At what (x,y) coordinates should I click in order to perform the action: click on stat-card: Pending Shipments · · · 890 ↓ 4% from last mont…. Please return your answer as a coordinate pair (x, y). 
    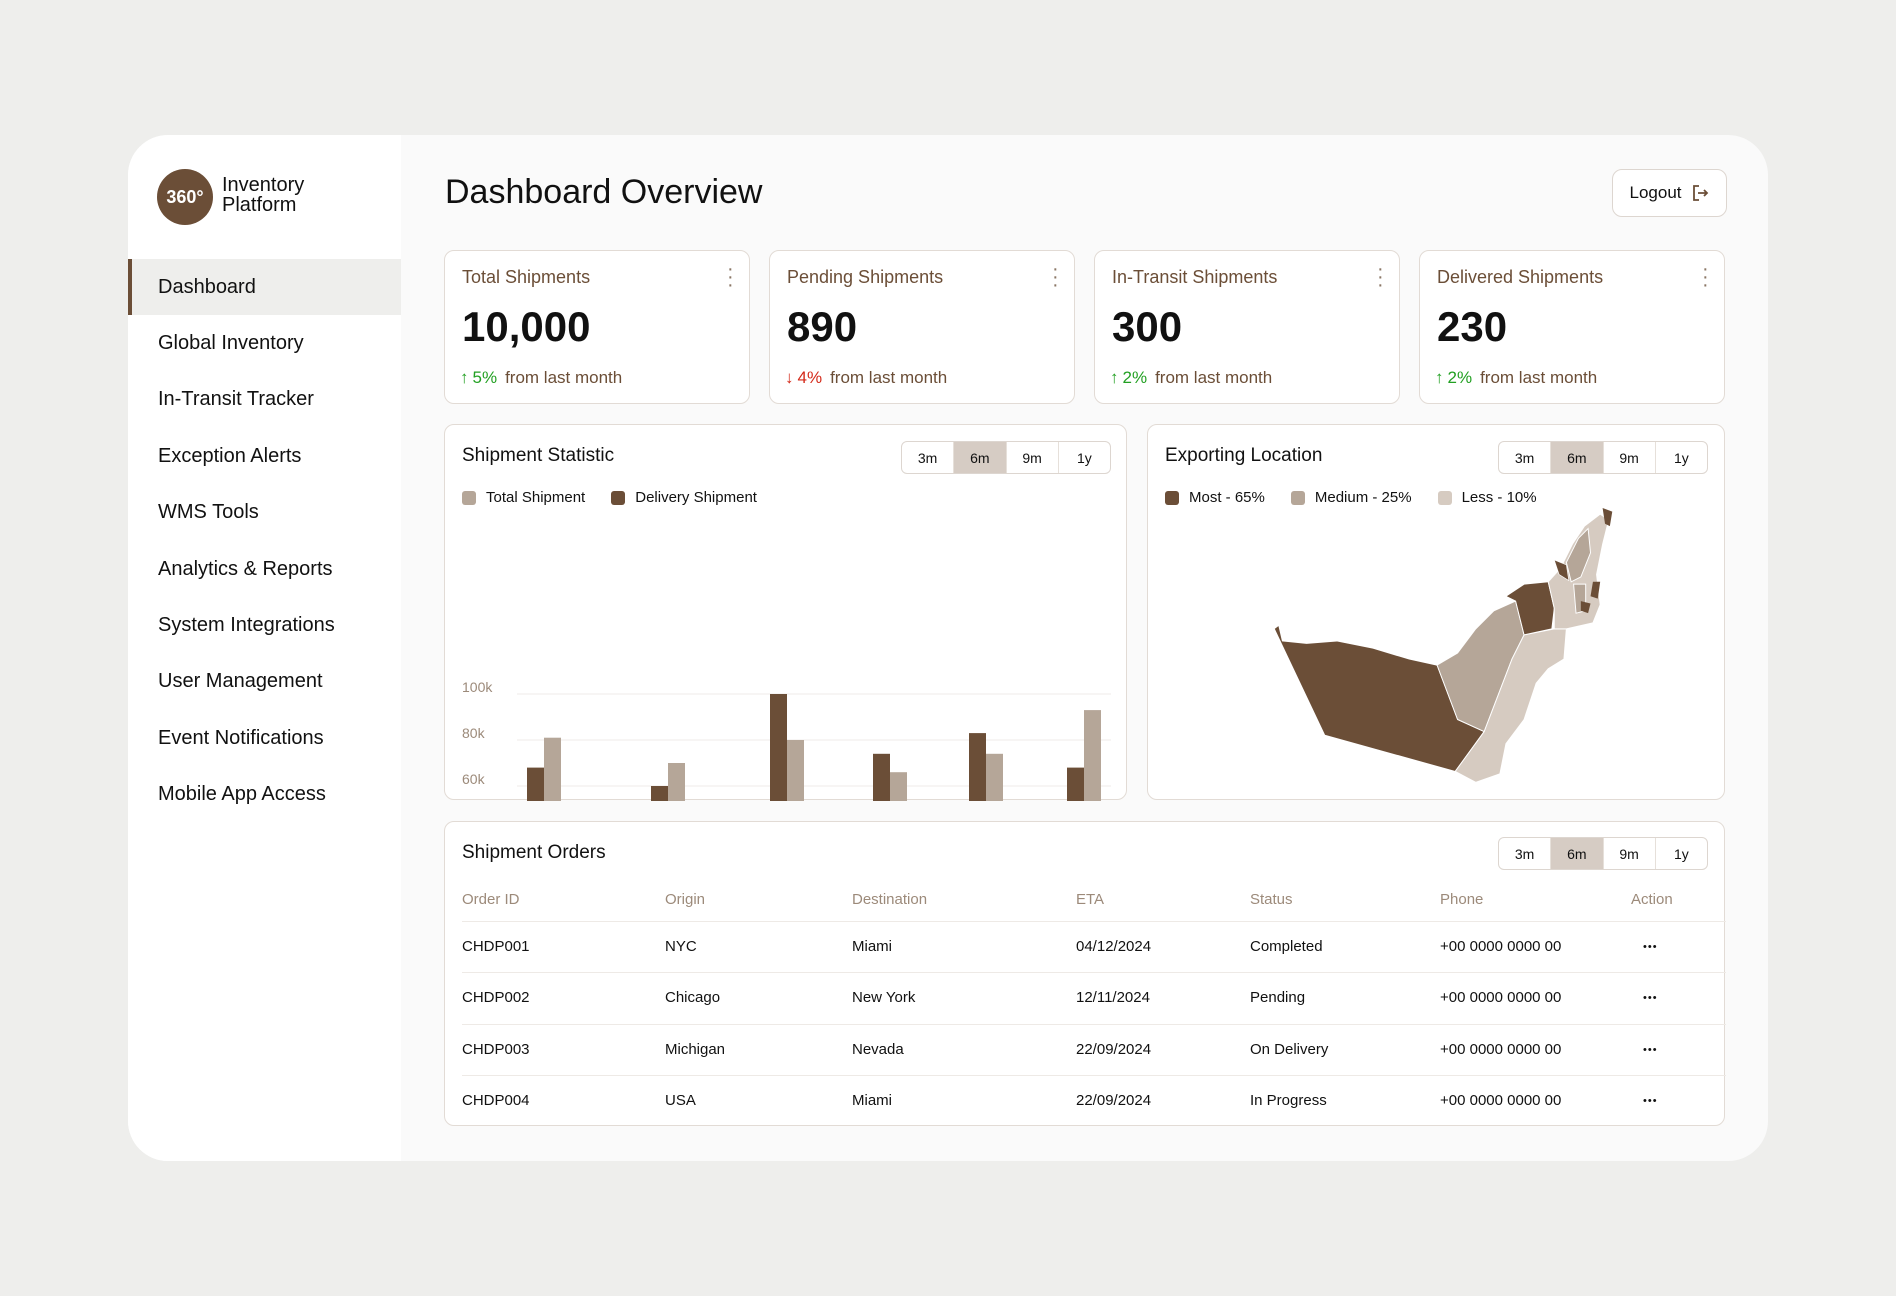
    Looking at the image, I should click on (922, 327).